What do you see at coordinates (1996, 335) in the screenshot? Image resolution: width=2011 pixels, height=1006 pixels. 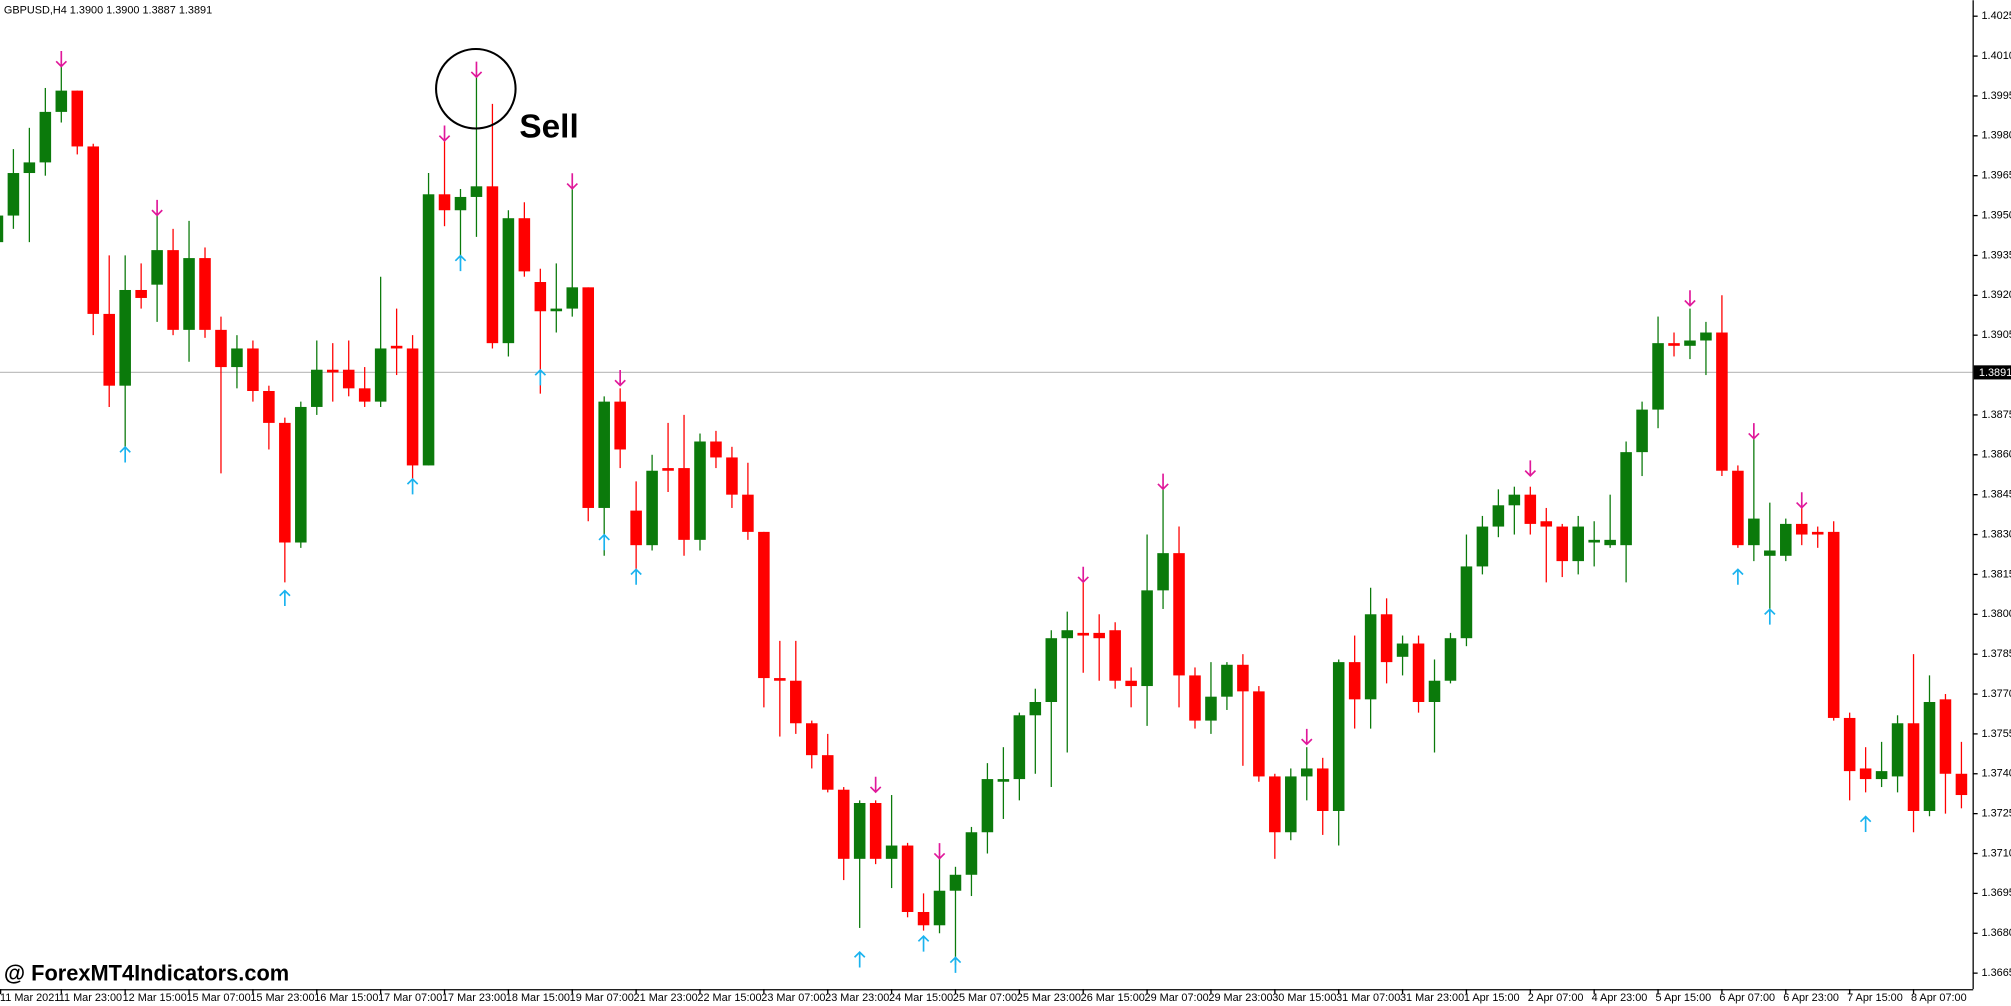 I see `y-tick-label: 1.3905` at bounding box center [1996, 335].